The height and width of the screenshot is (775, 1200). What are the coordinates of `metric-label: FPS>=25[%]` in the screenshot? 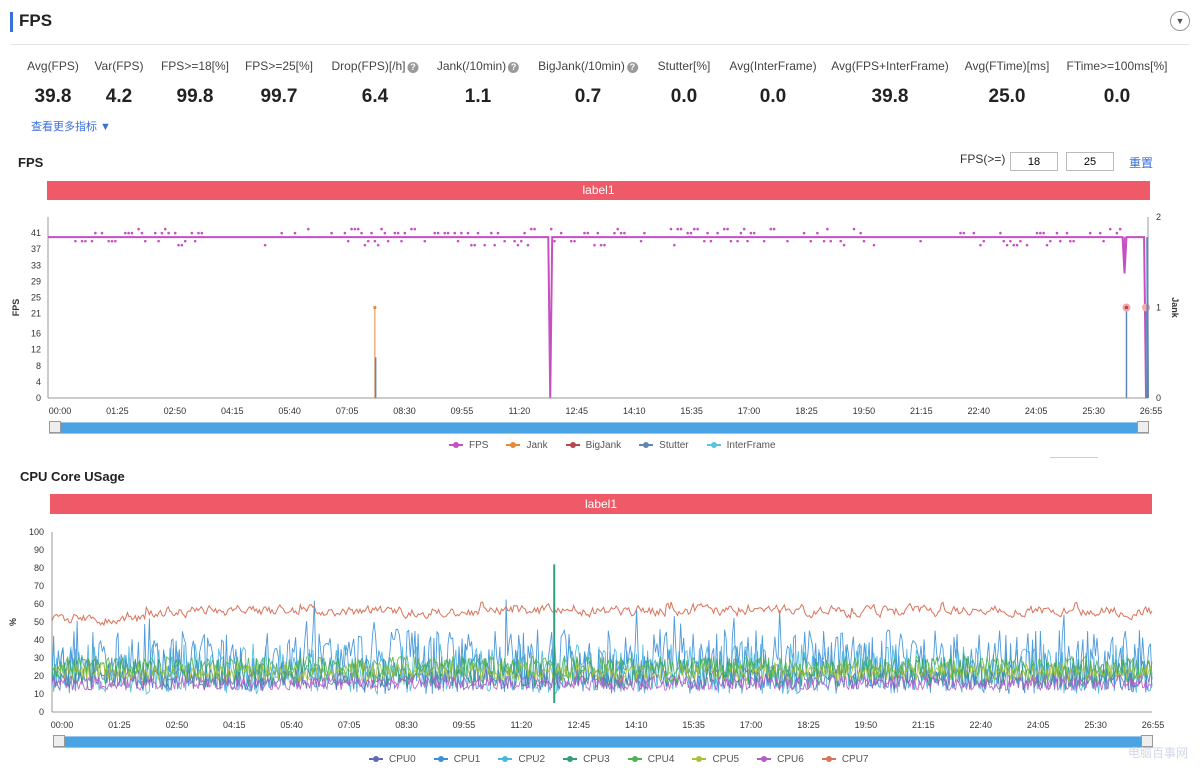 It's located at (279, 66).